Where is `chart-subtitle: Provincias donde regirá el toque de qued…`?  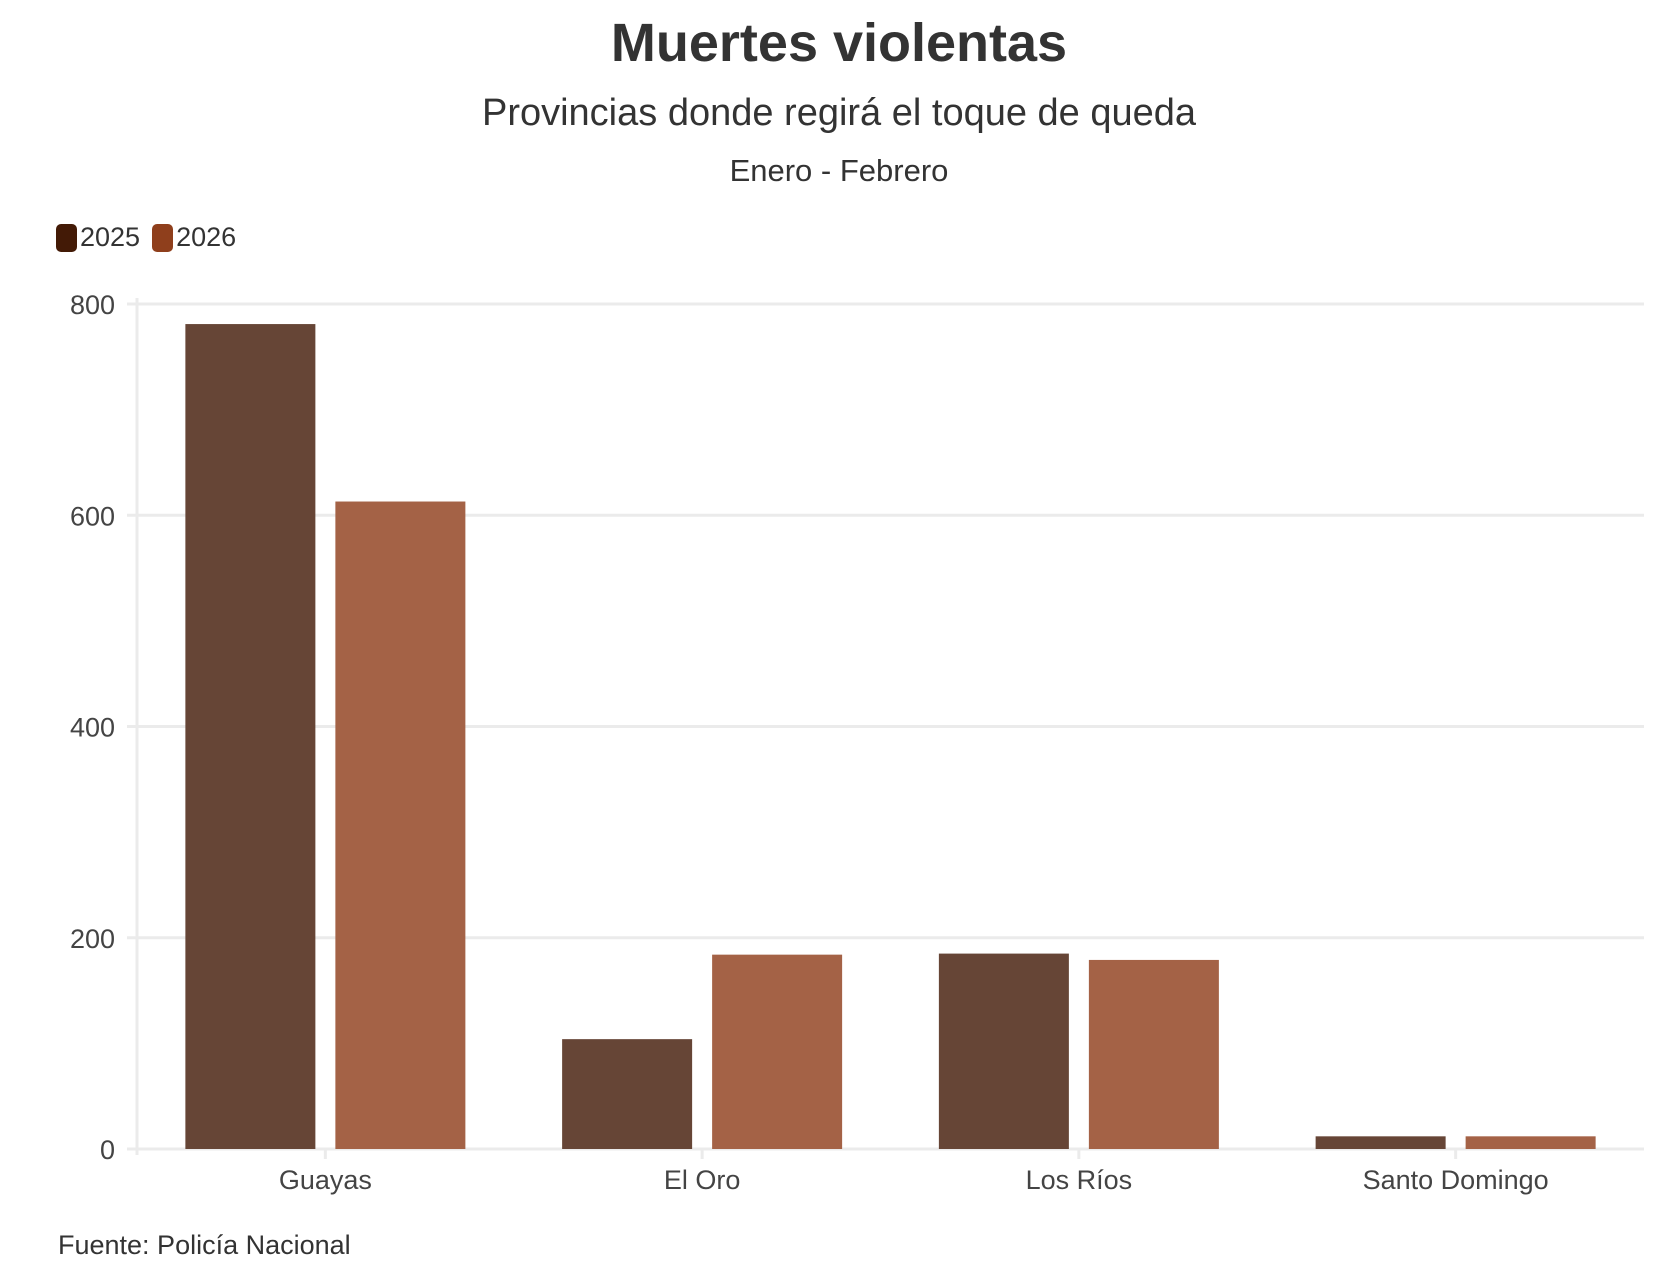
chart-subtitle: Provincias donde regirá el toque de qued… is located at coordinates (839, 113).